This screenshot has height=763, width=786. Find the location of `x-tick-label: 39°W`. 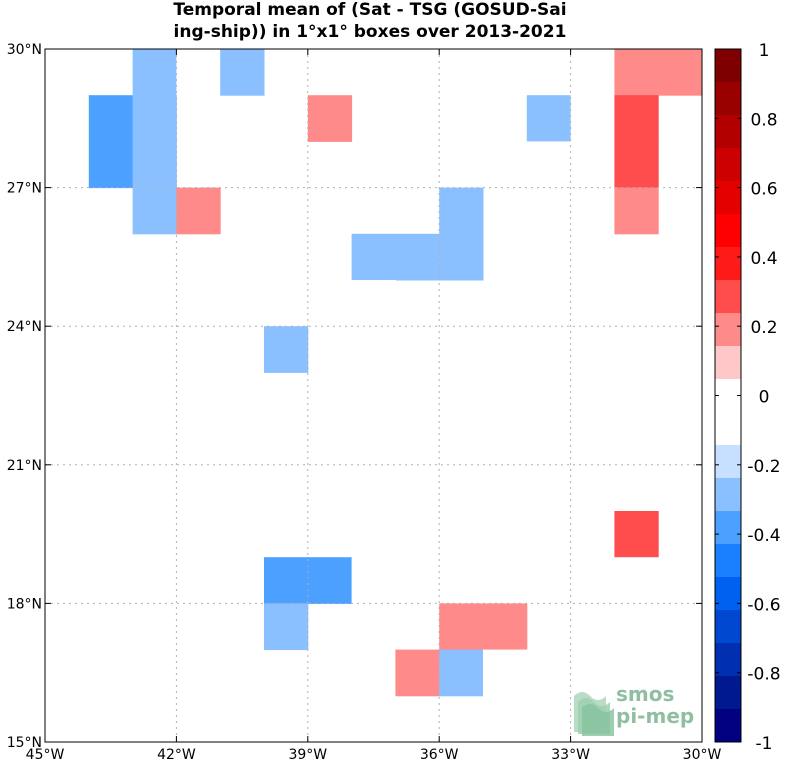

x-tick-label: 39°W is located at coordinates (307, 755).